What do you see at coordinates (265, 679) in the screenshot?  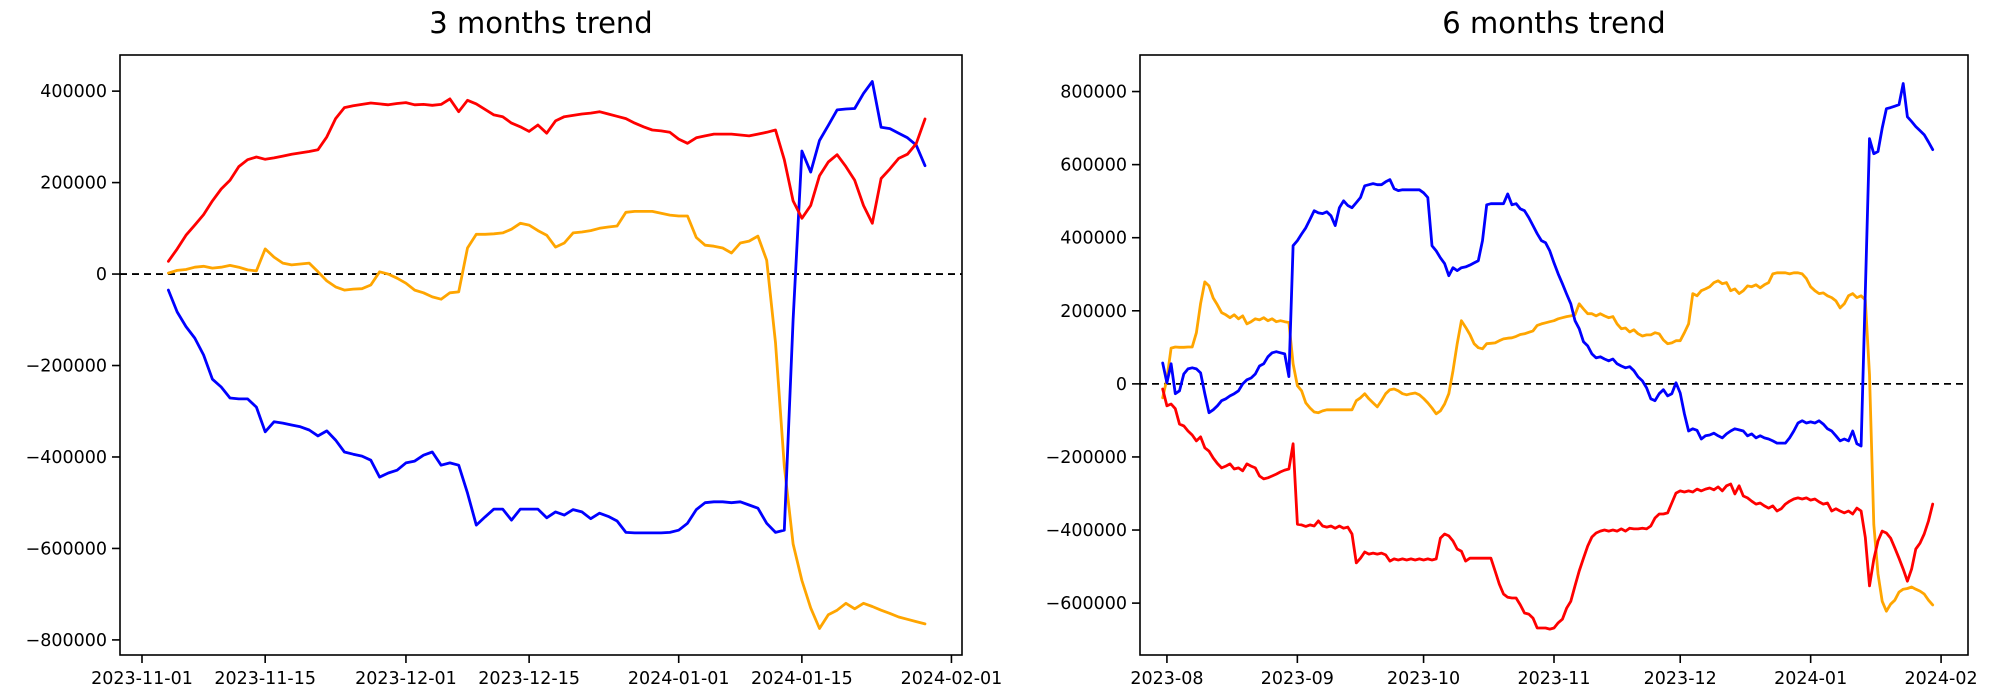 I see `x-tick-label: 2023-11-15` at bounding box center [265, 679].